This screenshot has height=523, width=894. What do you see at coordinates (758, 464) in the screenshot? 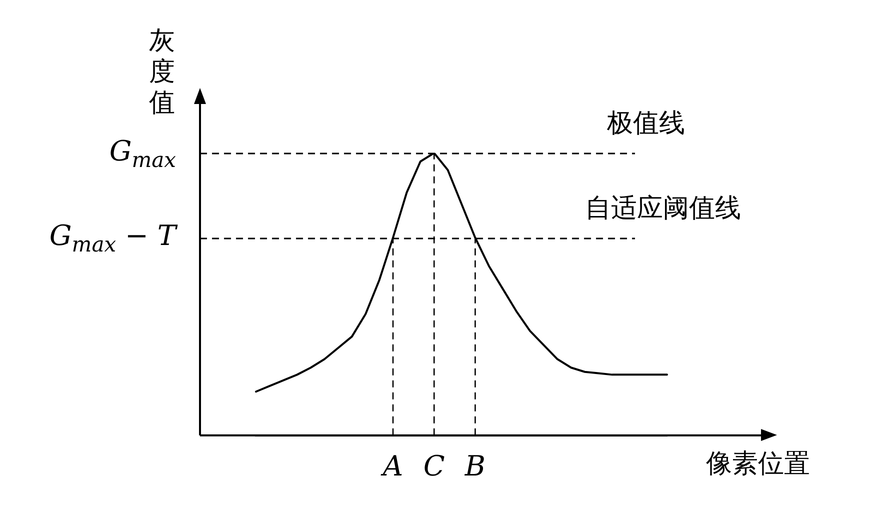
I see `x-axis-title: 像素位置` at bounding box center [758, 464].